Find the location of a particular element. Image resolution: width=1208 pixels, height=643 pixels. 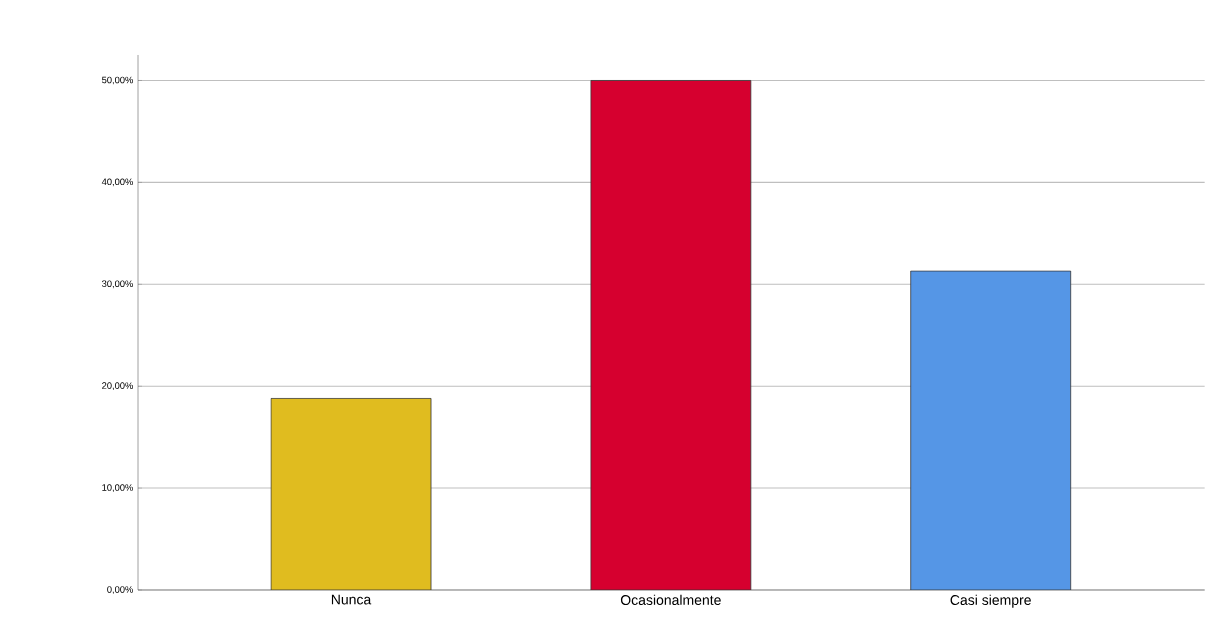

y-tick-label: 20,00% is located at coordinates (117, 386).